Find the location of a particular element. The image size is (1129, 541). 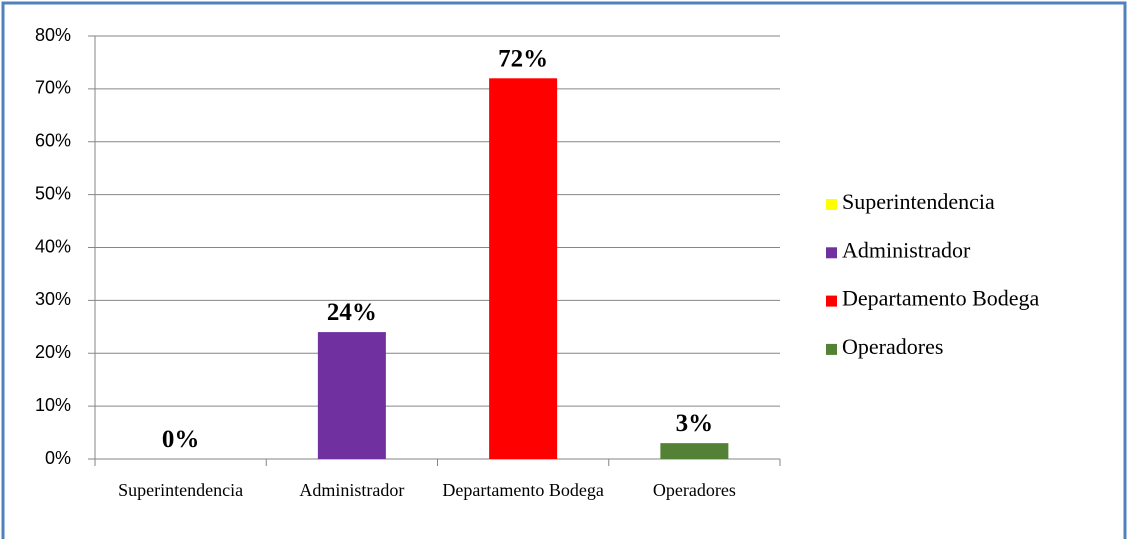

y-tick-label: 20% is located at coordinates (53, 352).